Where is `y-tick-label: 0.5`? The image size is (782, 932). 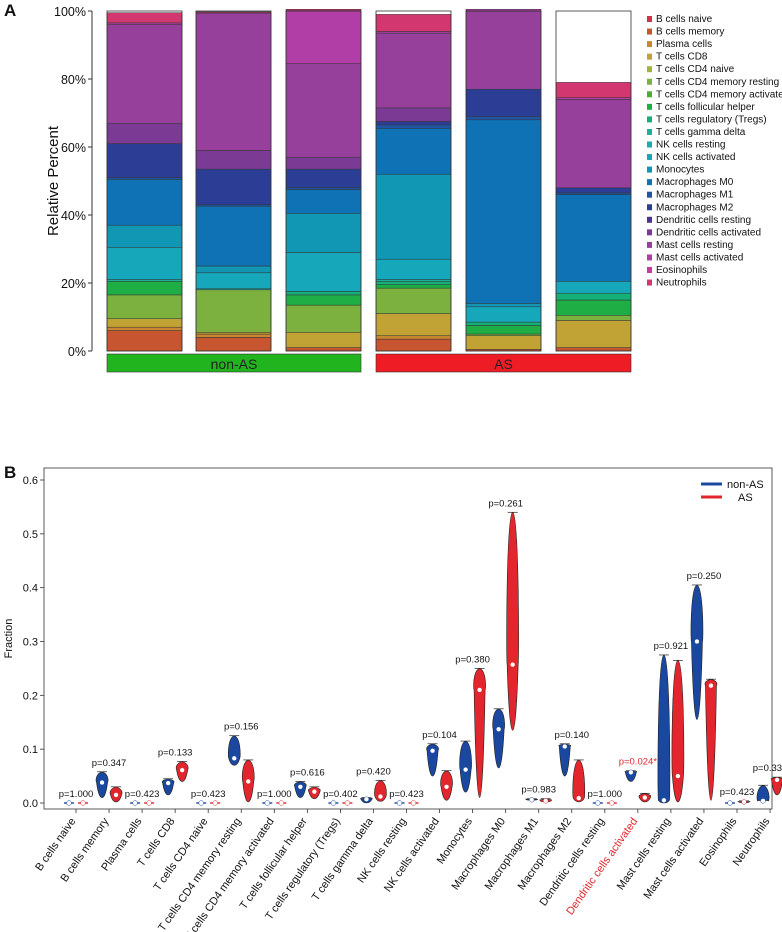 y-tick-label: 0.5 is located at coordinates (30, 535).